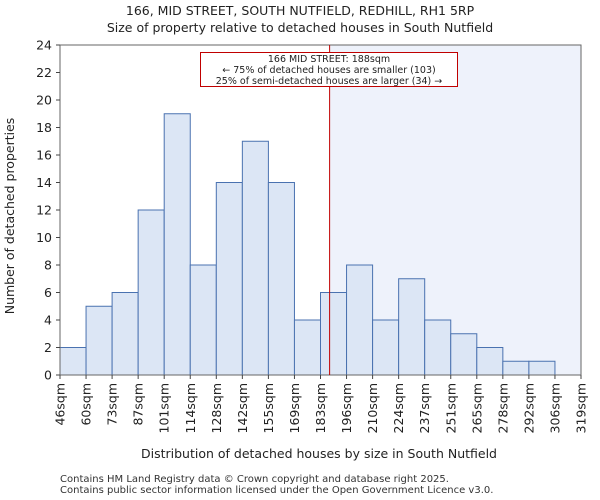 The height and width of the screenshot is (500, 600). I want to click on x-tick-label: 169sqm, so click(294, 408).